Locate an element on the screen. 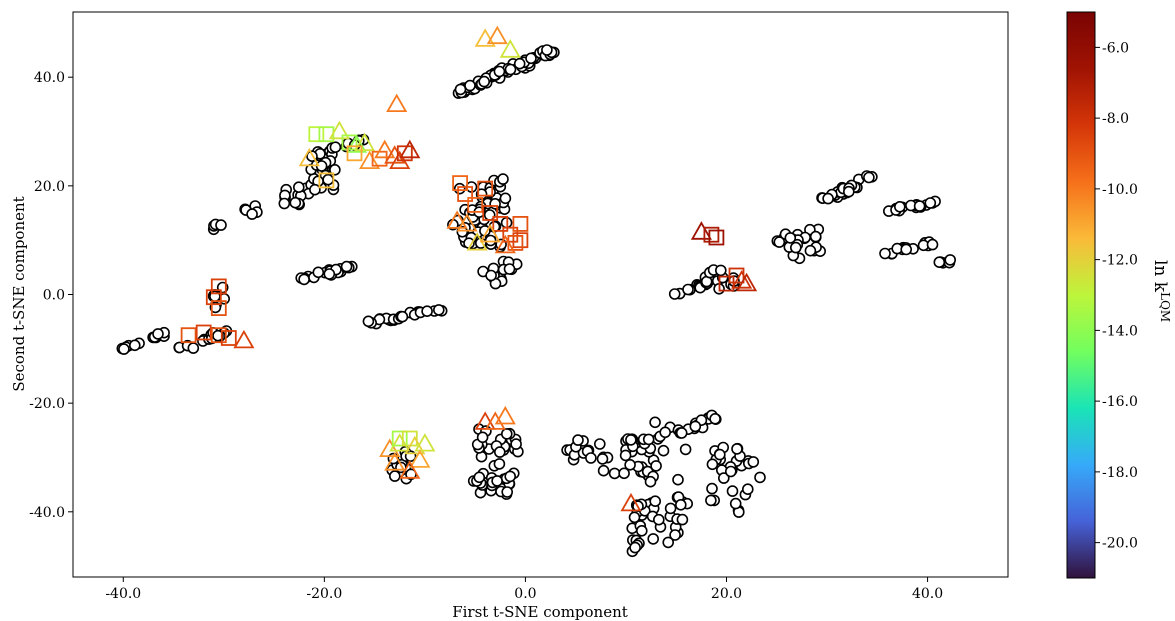 The height and width of the screenshot is (621, 1175). x-tick-label: 20.0 is located at coordinates (726, 594).